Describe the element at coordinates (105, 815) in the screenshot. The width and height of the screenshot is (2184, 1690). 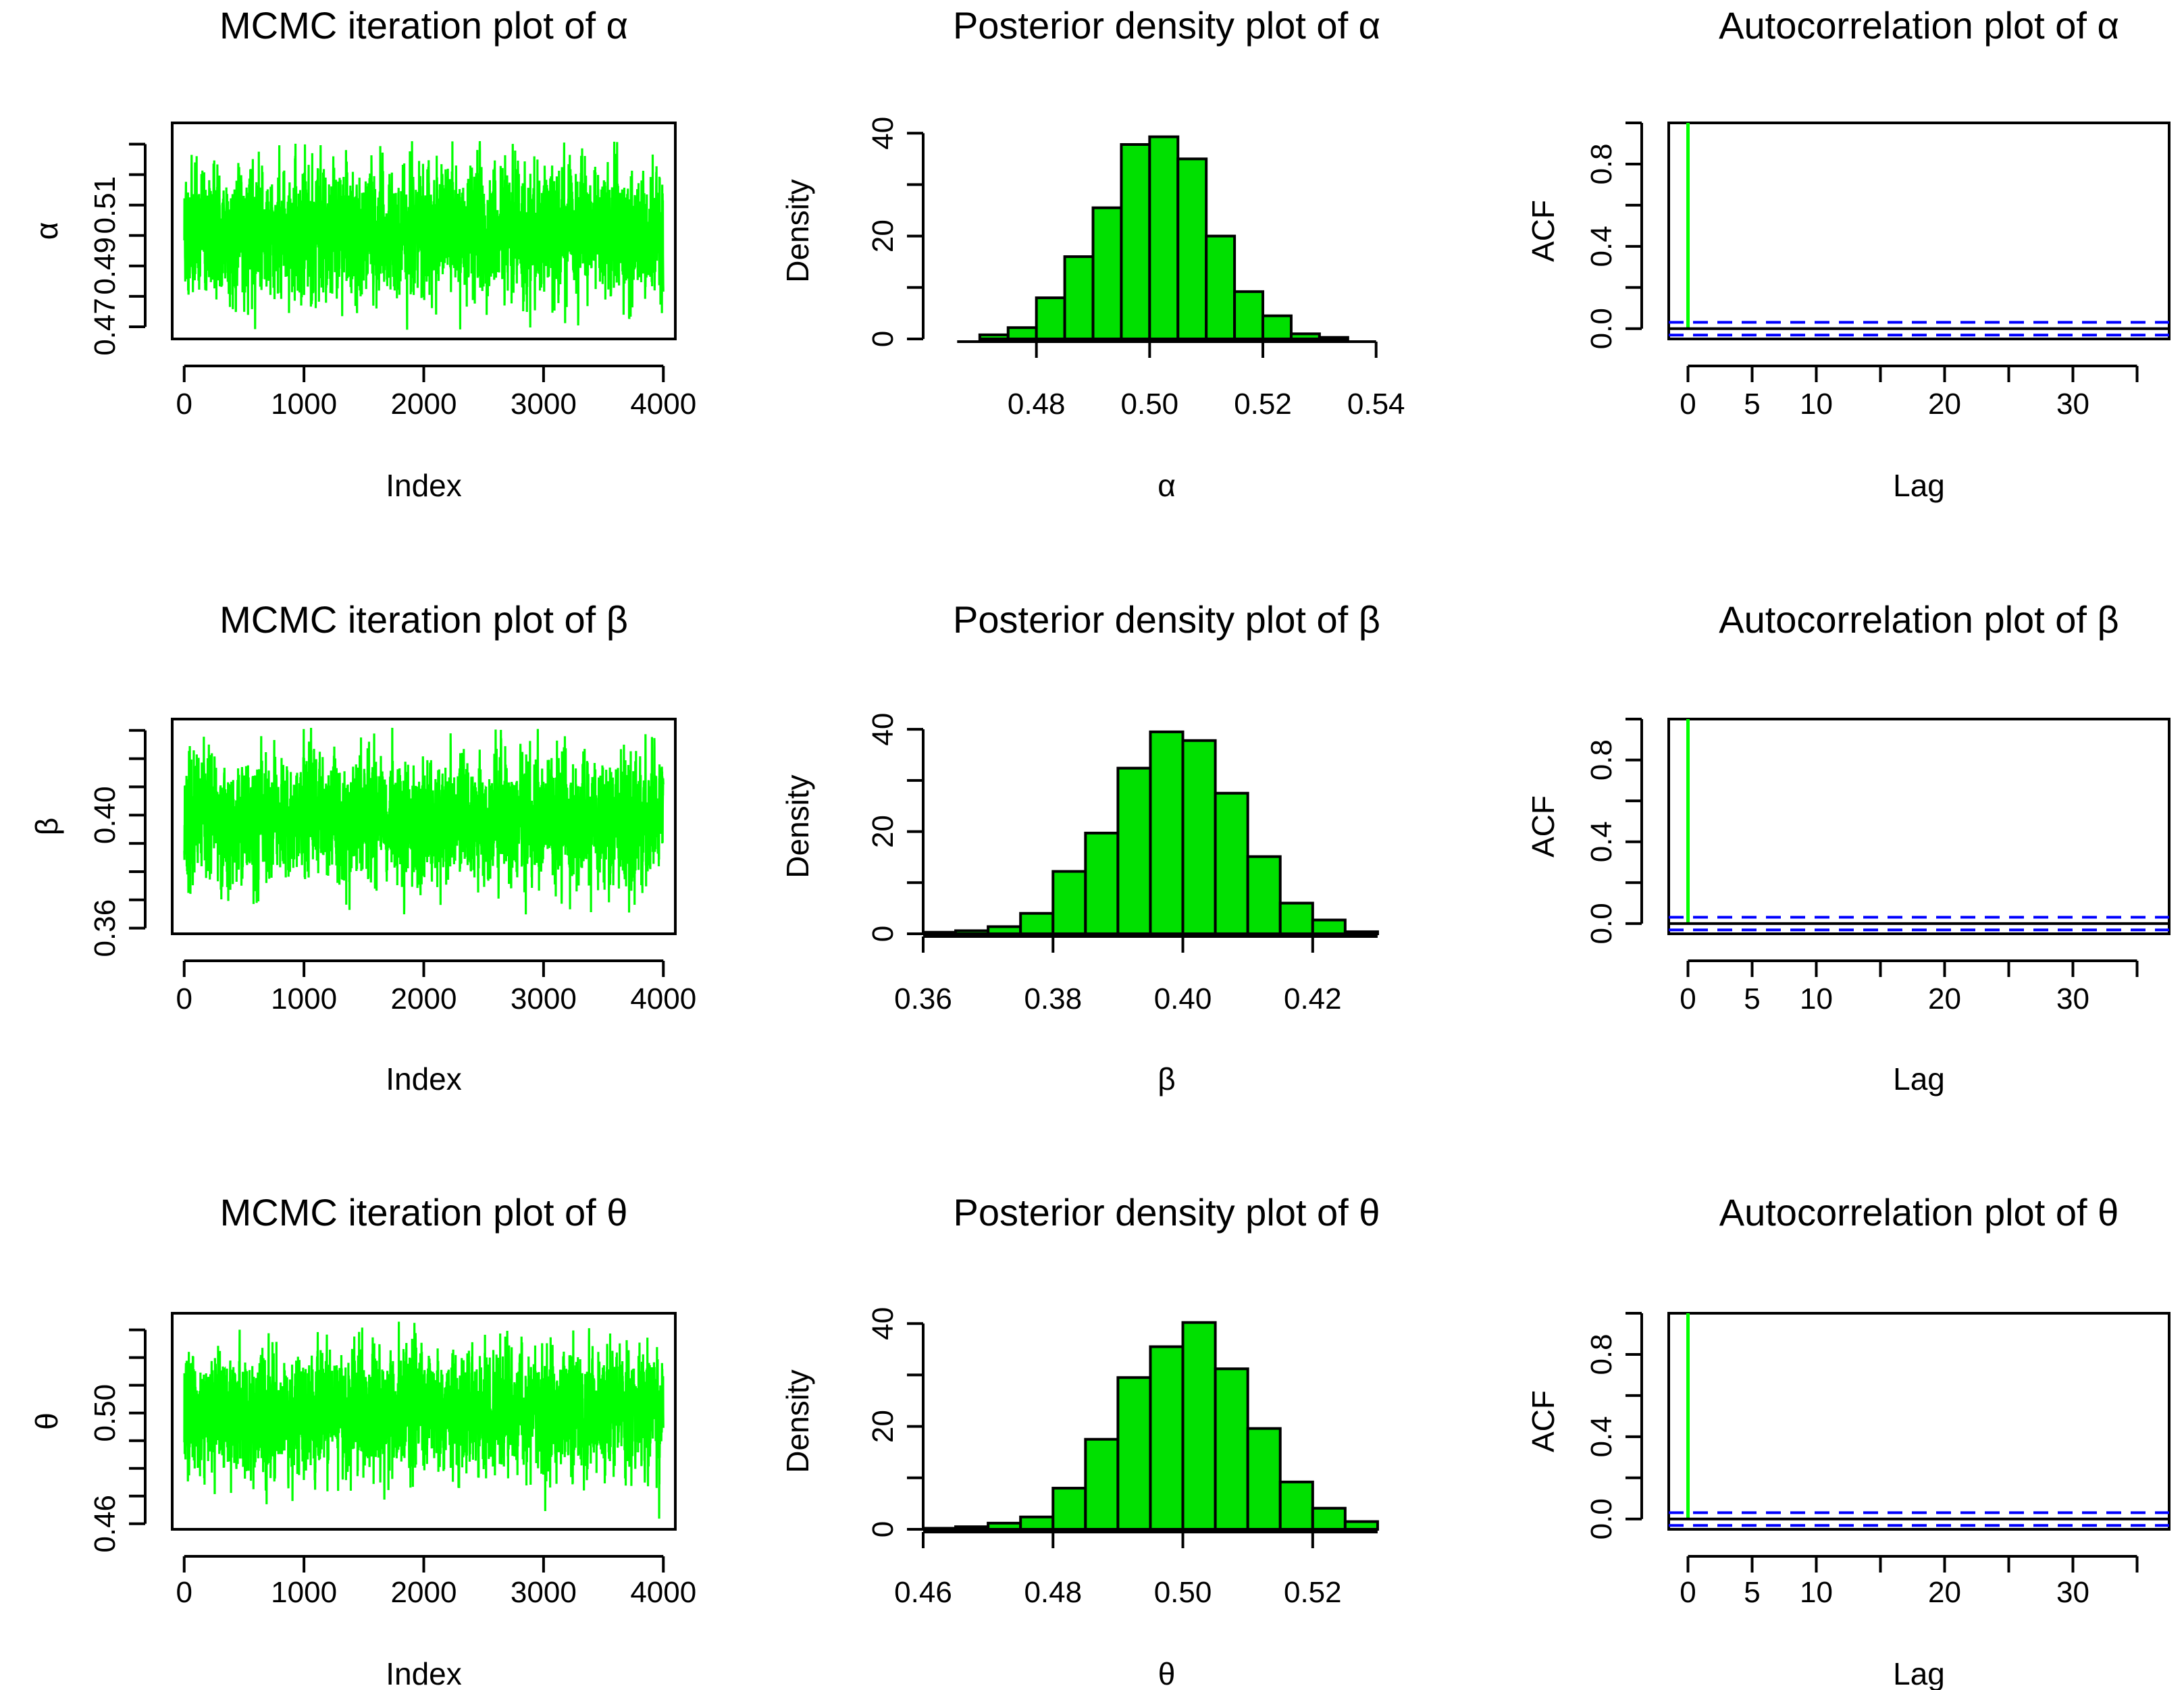
I see `y-tick-label: 0.40` at that location.